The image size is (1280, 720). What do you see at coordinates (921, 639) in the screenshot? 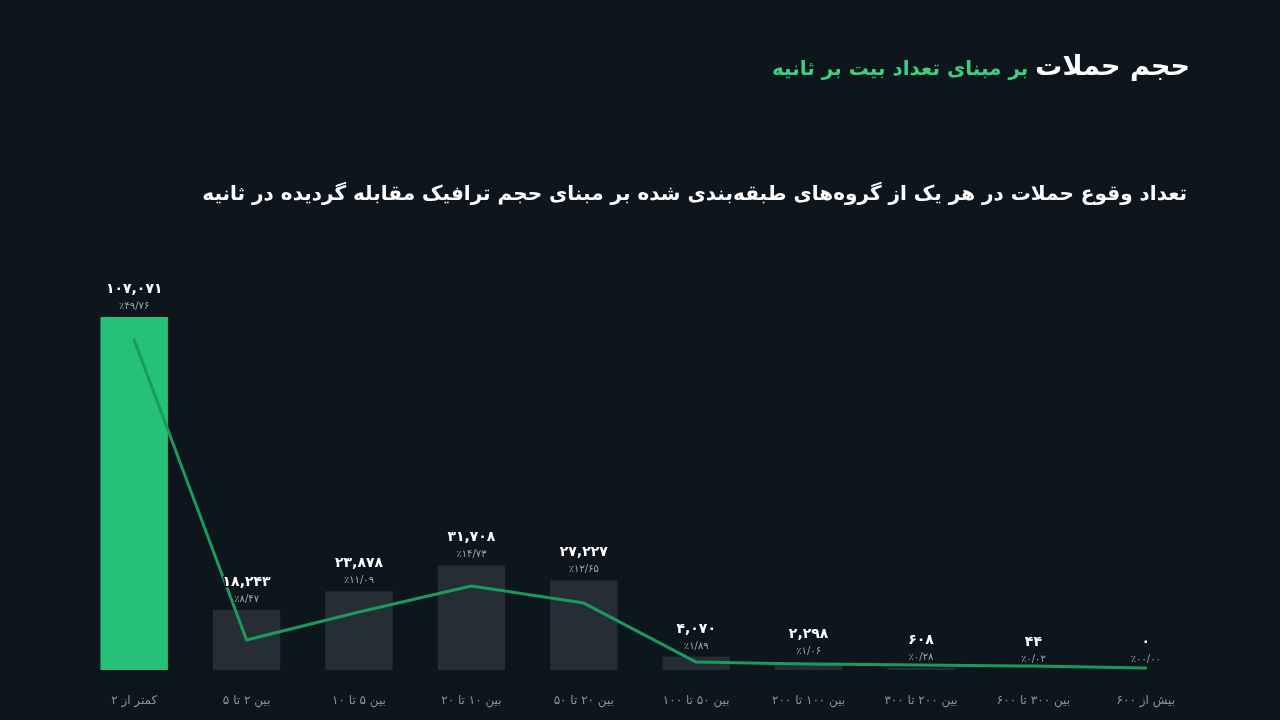
I see `data-label: ۶۰۸` at bounding box center [921, 639].